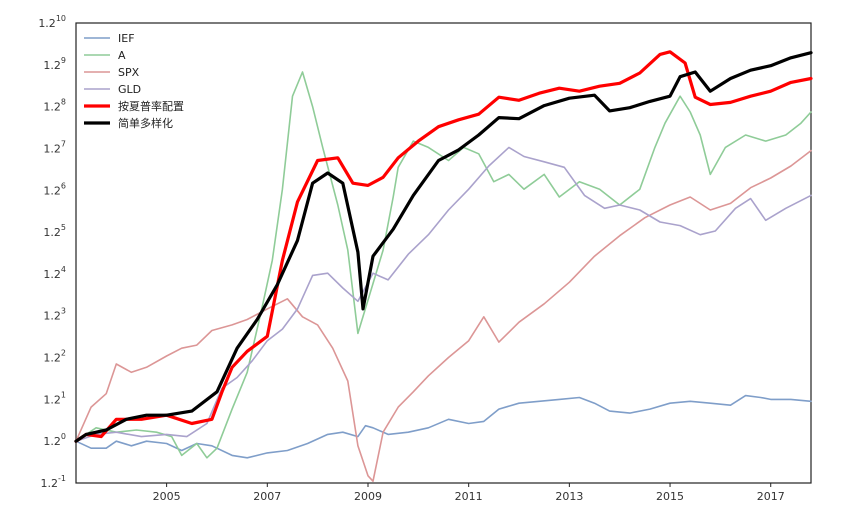 The height and width of the screenshot is (515, 853). Describe the element at coordinates (54, 189) in the screenshot. I see `y-tick-label: 1.26` at that location.